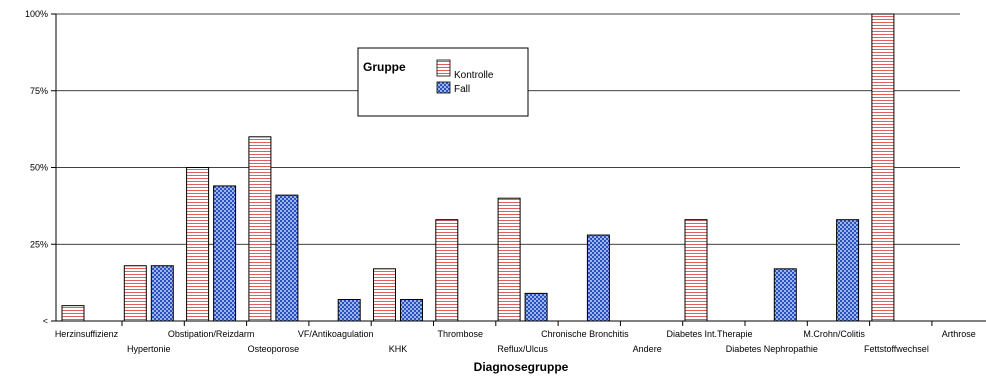 Image resolution: width=986 pixels, height=376 pixels. I want to click on x-category-label: Chronische Bronchitis, so click(585, 334).